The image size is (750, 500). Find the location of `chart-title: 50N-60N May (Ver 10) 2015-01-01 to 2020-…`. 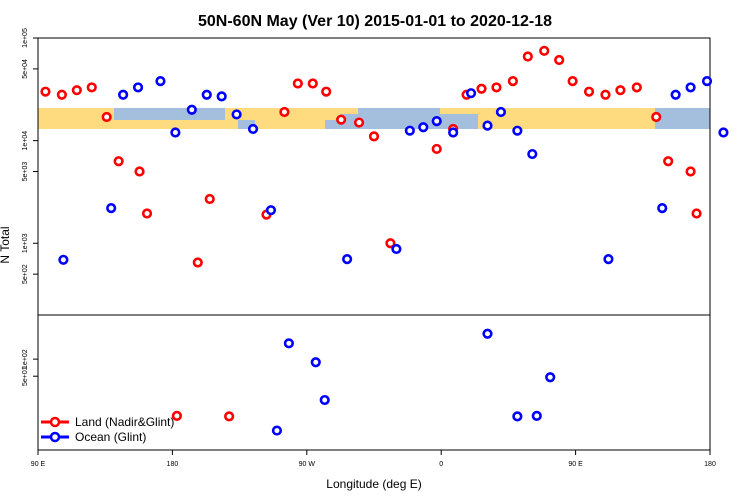

chart-title: 50N-60N May (Ver 10) 2015-01-01 to 2020-… is located at coordinates (375, 21).